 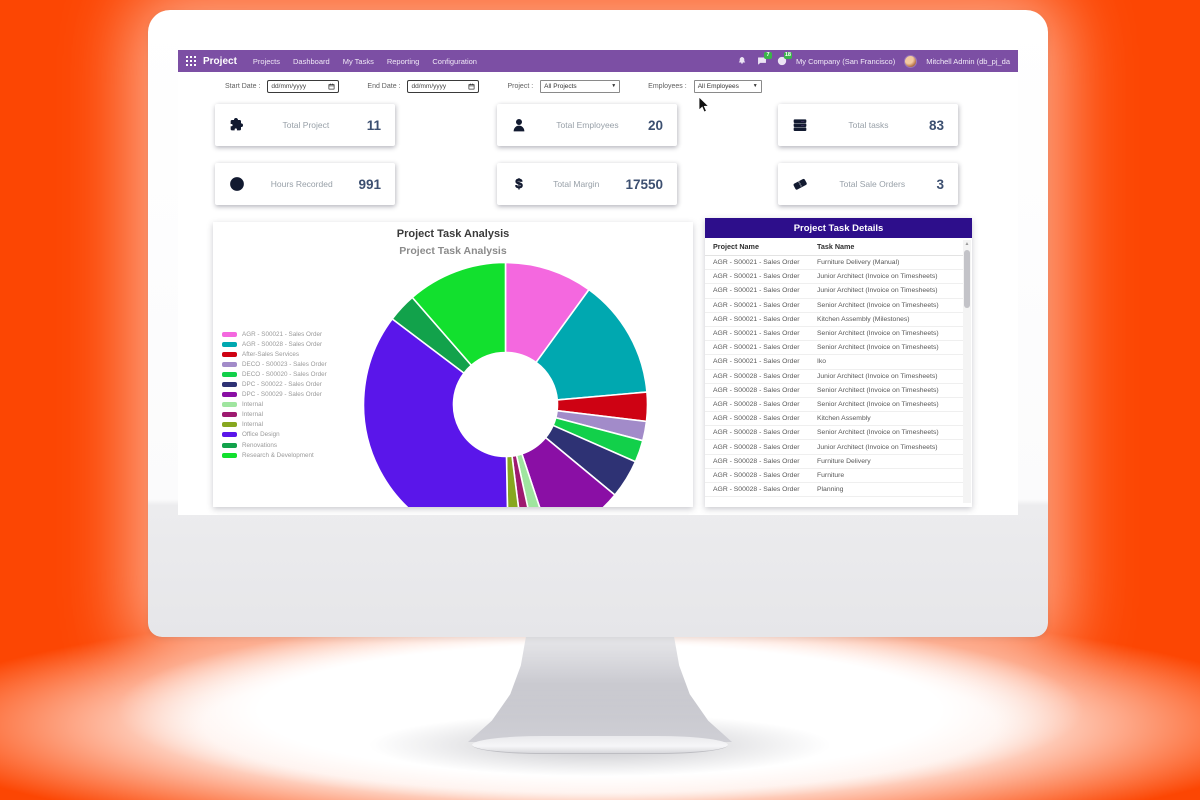 I want to click on scrollbar-thumb, so click(x=967, y=279).